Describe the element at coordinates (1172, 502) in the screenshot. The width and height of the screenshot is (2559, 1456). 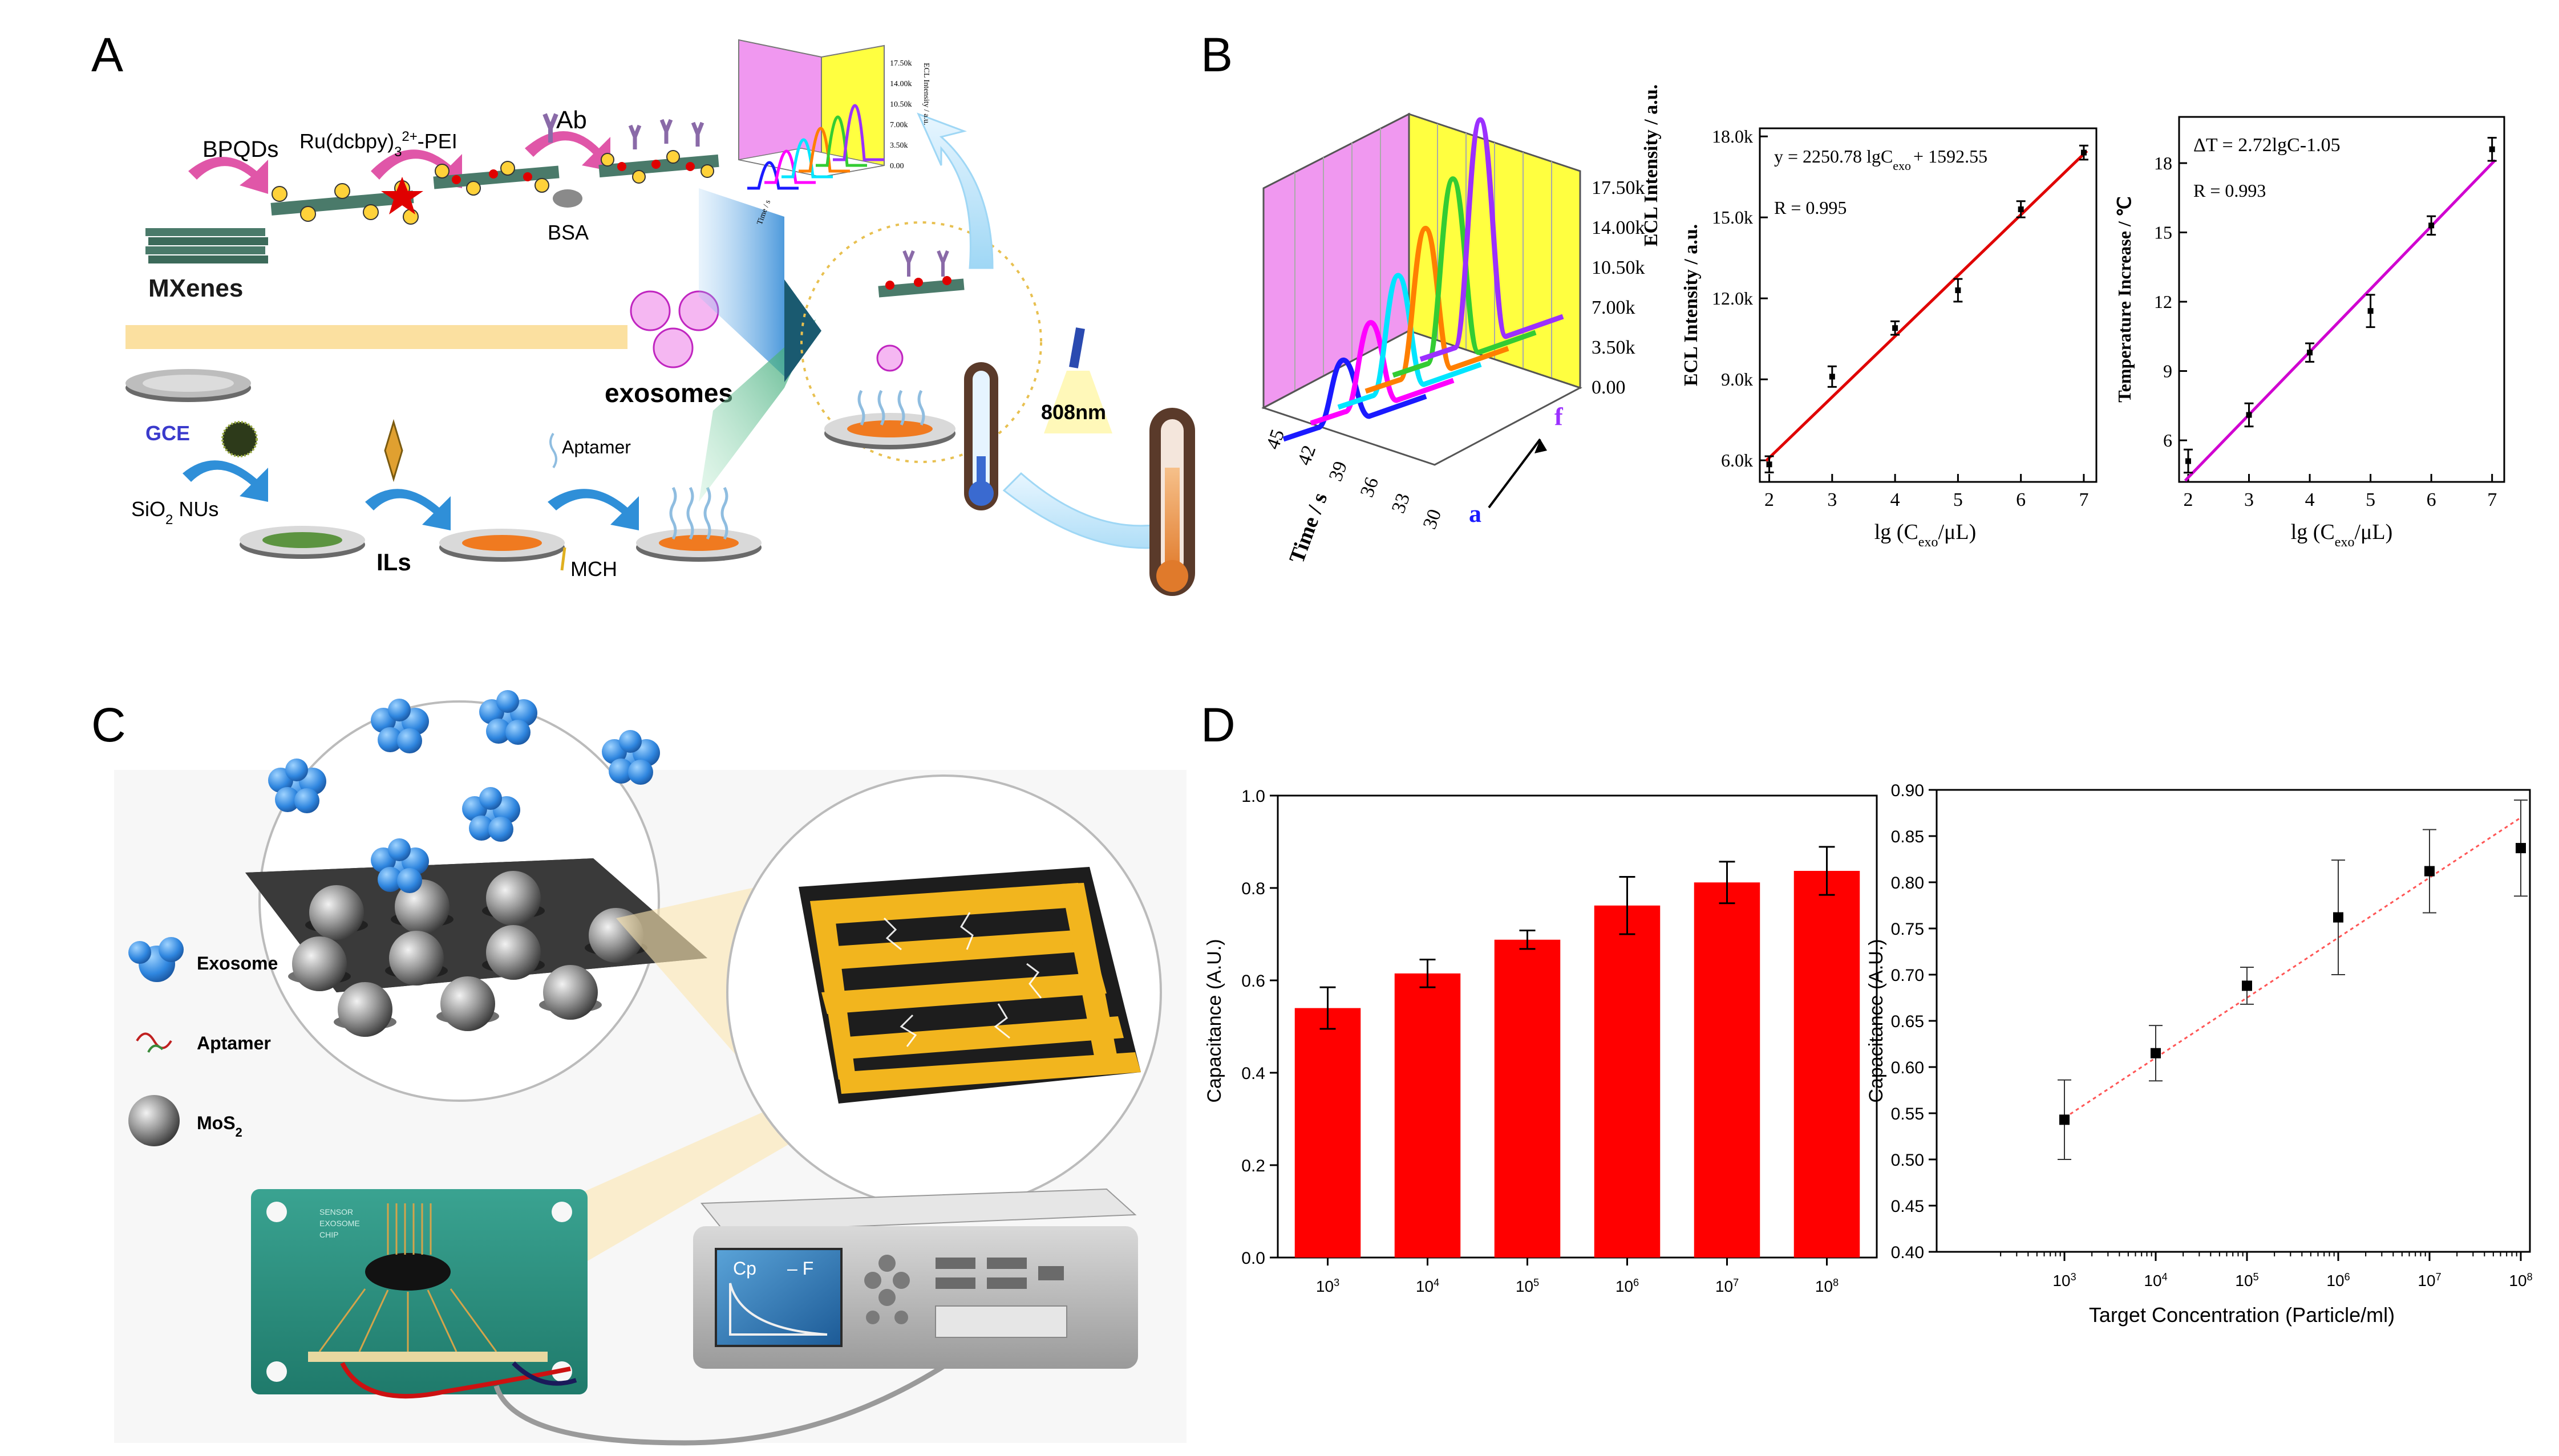
I see `thermometer-hot-icon` at that location.